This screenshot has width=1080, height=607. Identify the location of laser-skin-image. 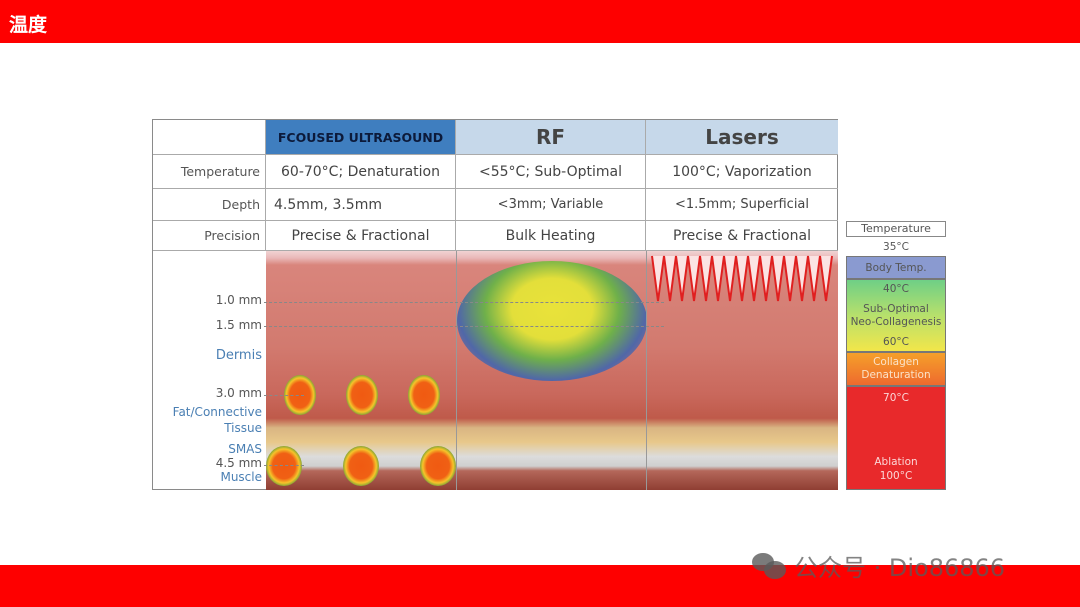
(742, 370).